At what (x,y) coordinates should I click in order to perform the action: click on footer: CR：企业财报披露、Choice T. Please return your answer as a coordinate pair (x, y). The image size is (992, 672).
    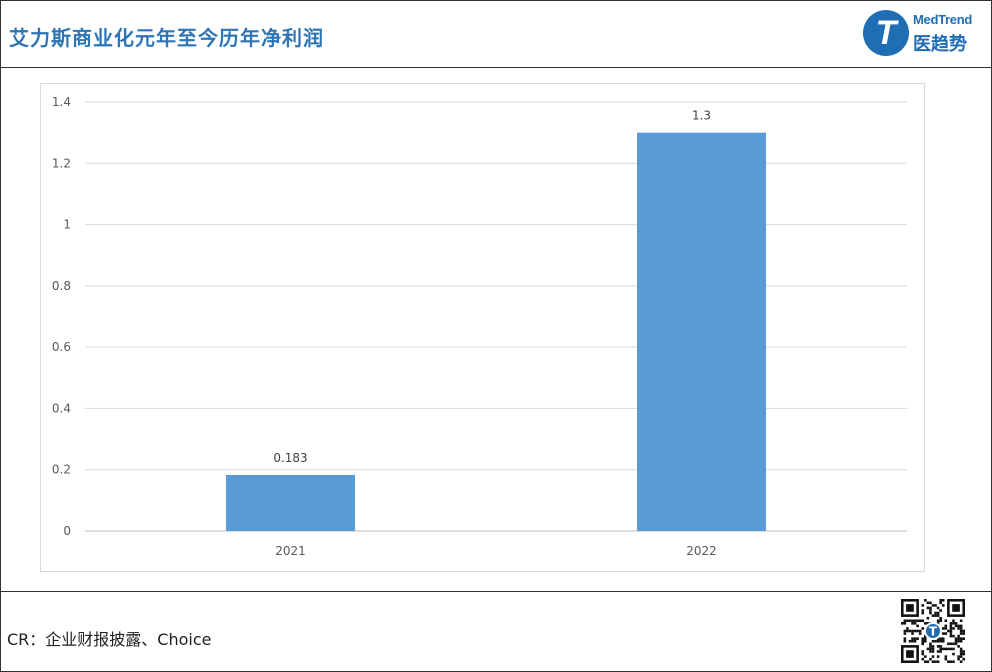
    Looking at the image, I should click on (496, 631).